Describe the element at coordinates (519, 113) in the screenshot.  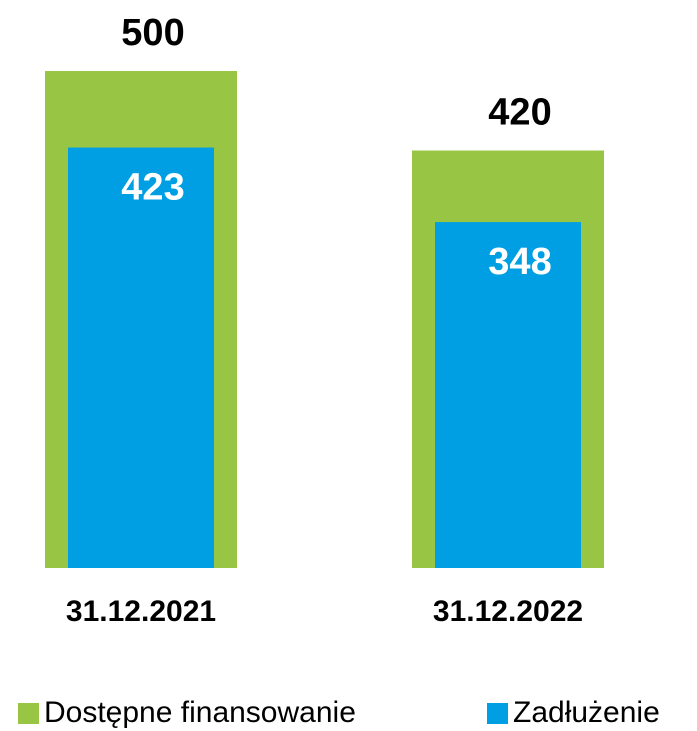
I see `value-label: 420` at that location.